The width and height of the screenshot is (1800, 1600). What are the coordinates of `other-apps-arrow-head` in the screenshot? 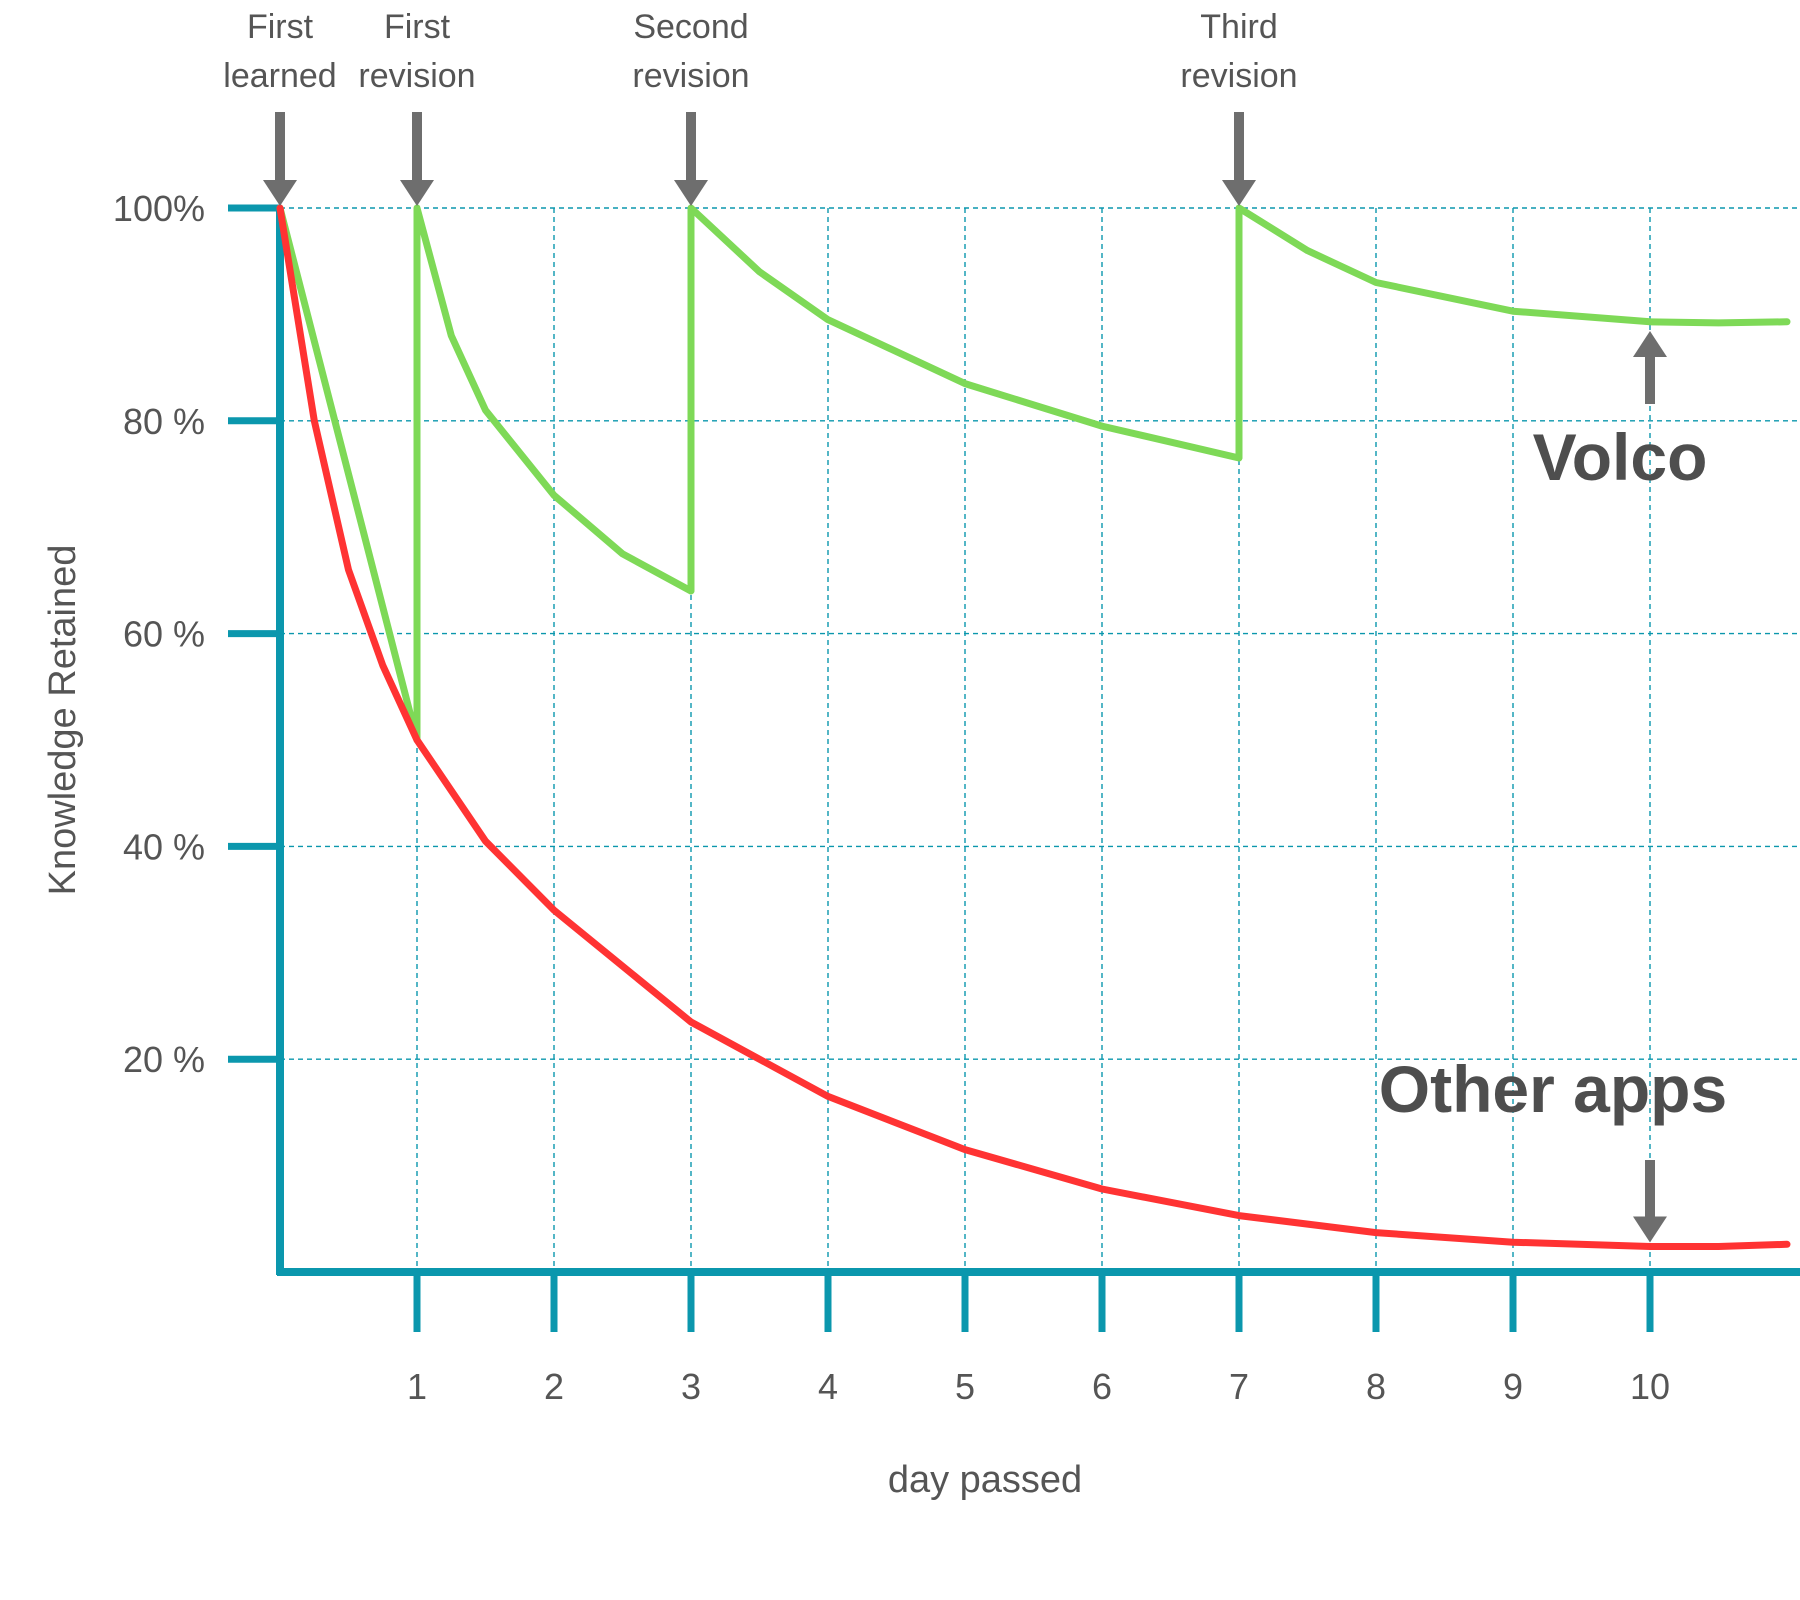 It's located at (1650, 1229).